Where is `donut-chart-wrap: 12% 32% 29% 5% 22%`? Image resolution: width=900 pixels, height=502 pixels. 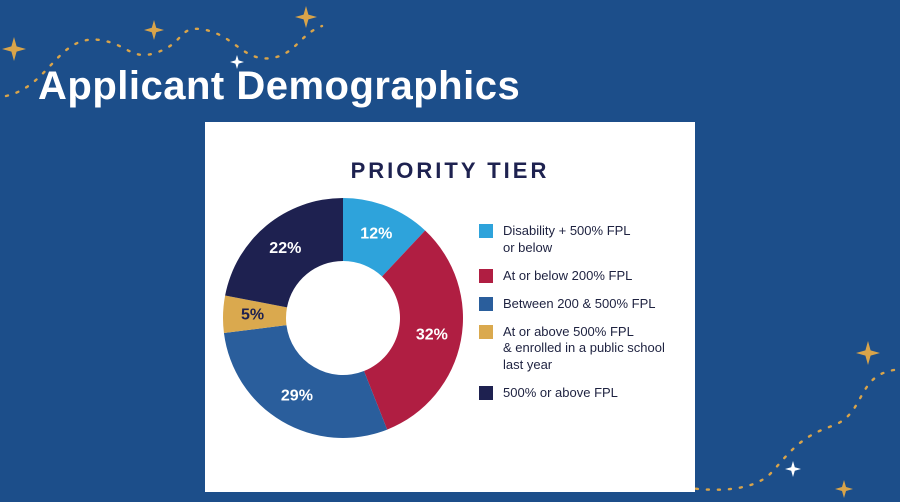 donut-chart-wrap: 12% 32% 29% 5% 22% is located at coordinates (343, 318).